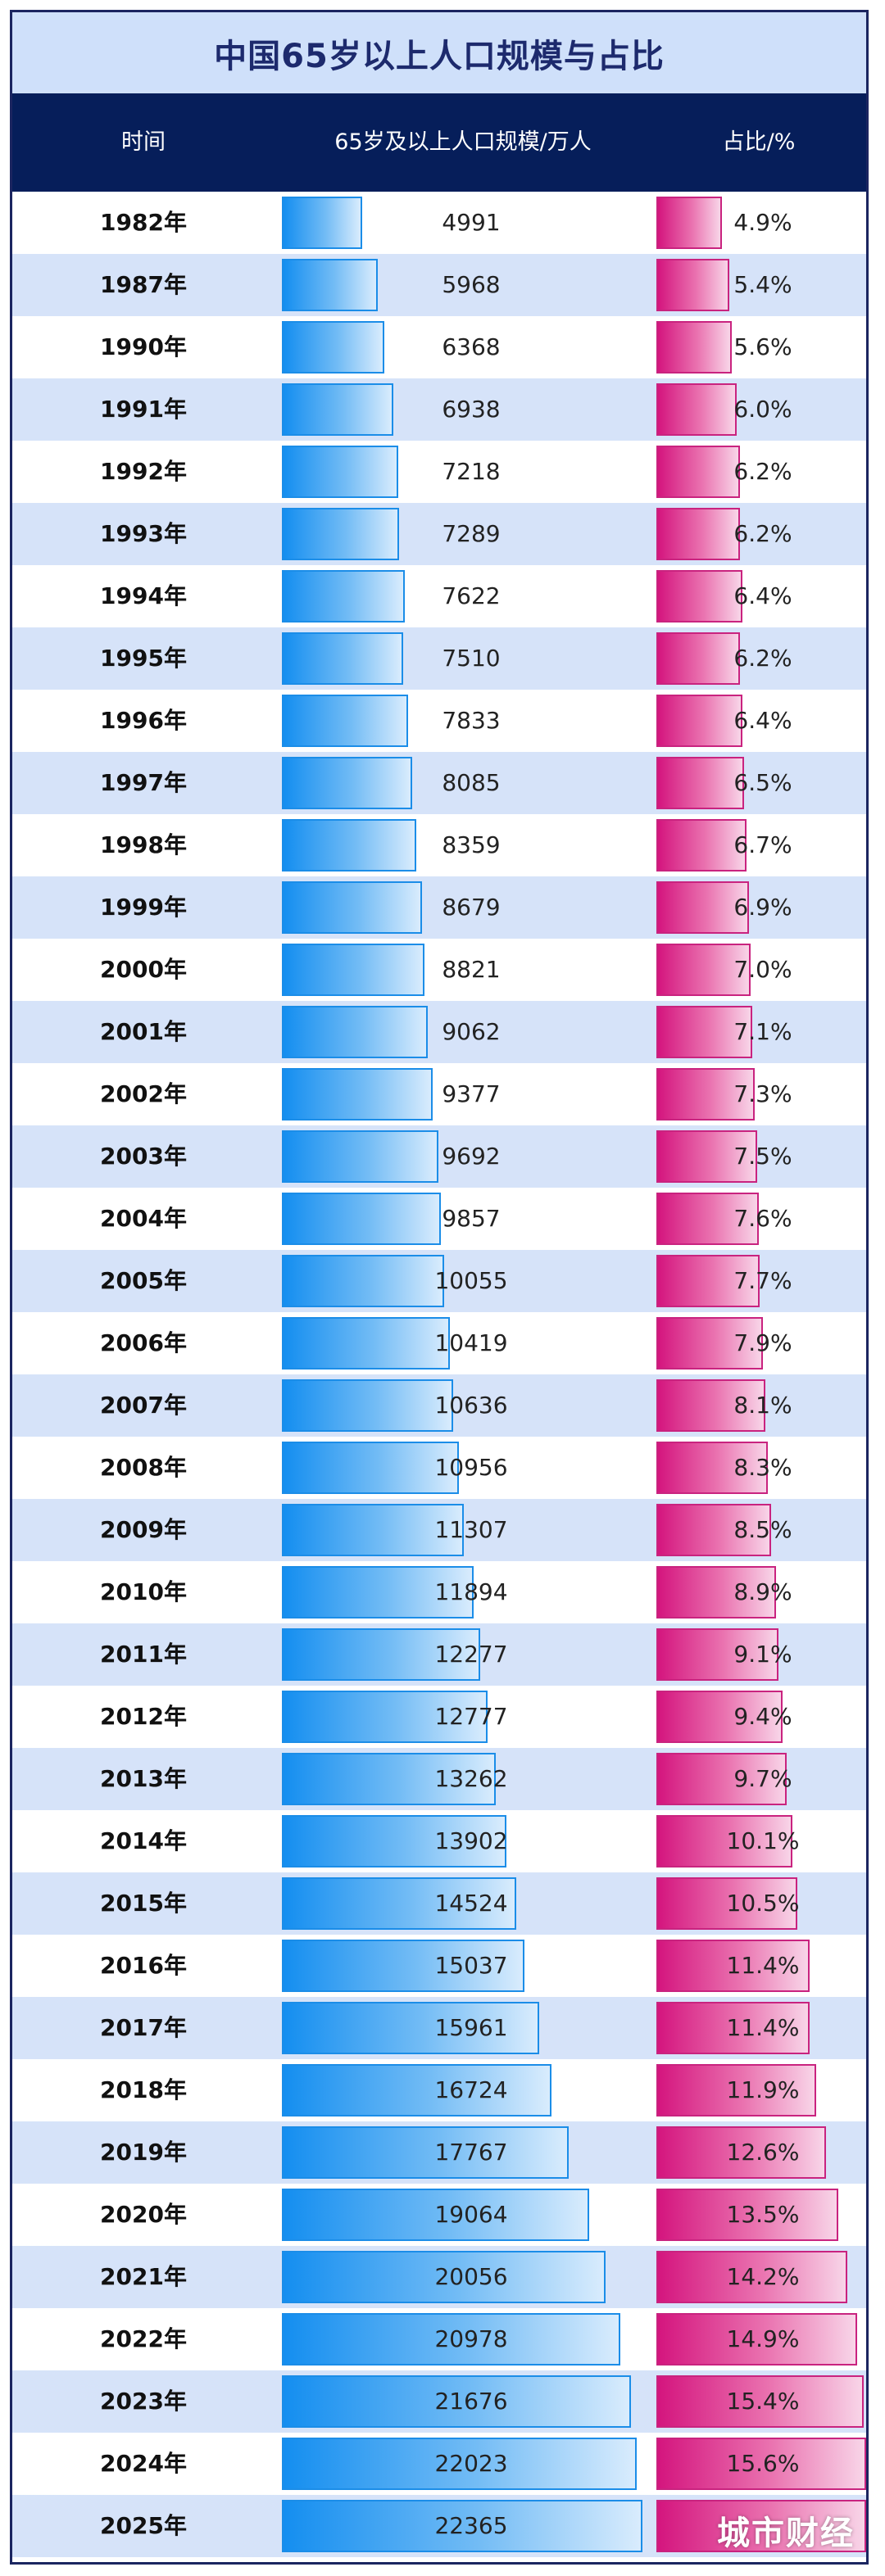  Describe the element at coordinates (762, 284) in the screenshot. I see `share-value: 5.4%` at that location.